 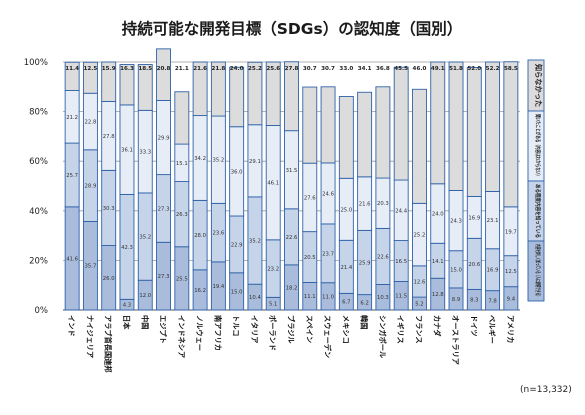 What do you see at coordinates (292, 288) in the screenshot?
I see `segment-value-label: 18.2` at bounding box center [292, 288].